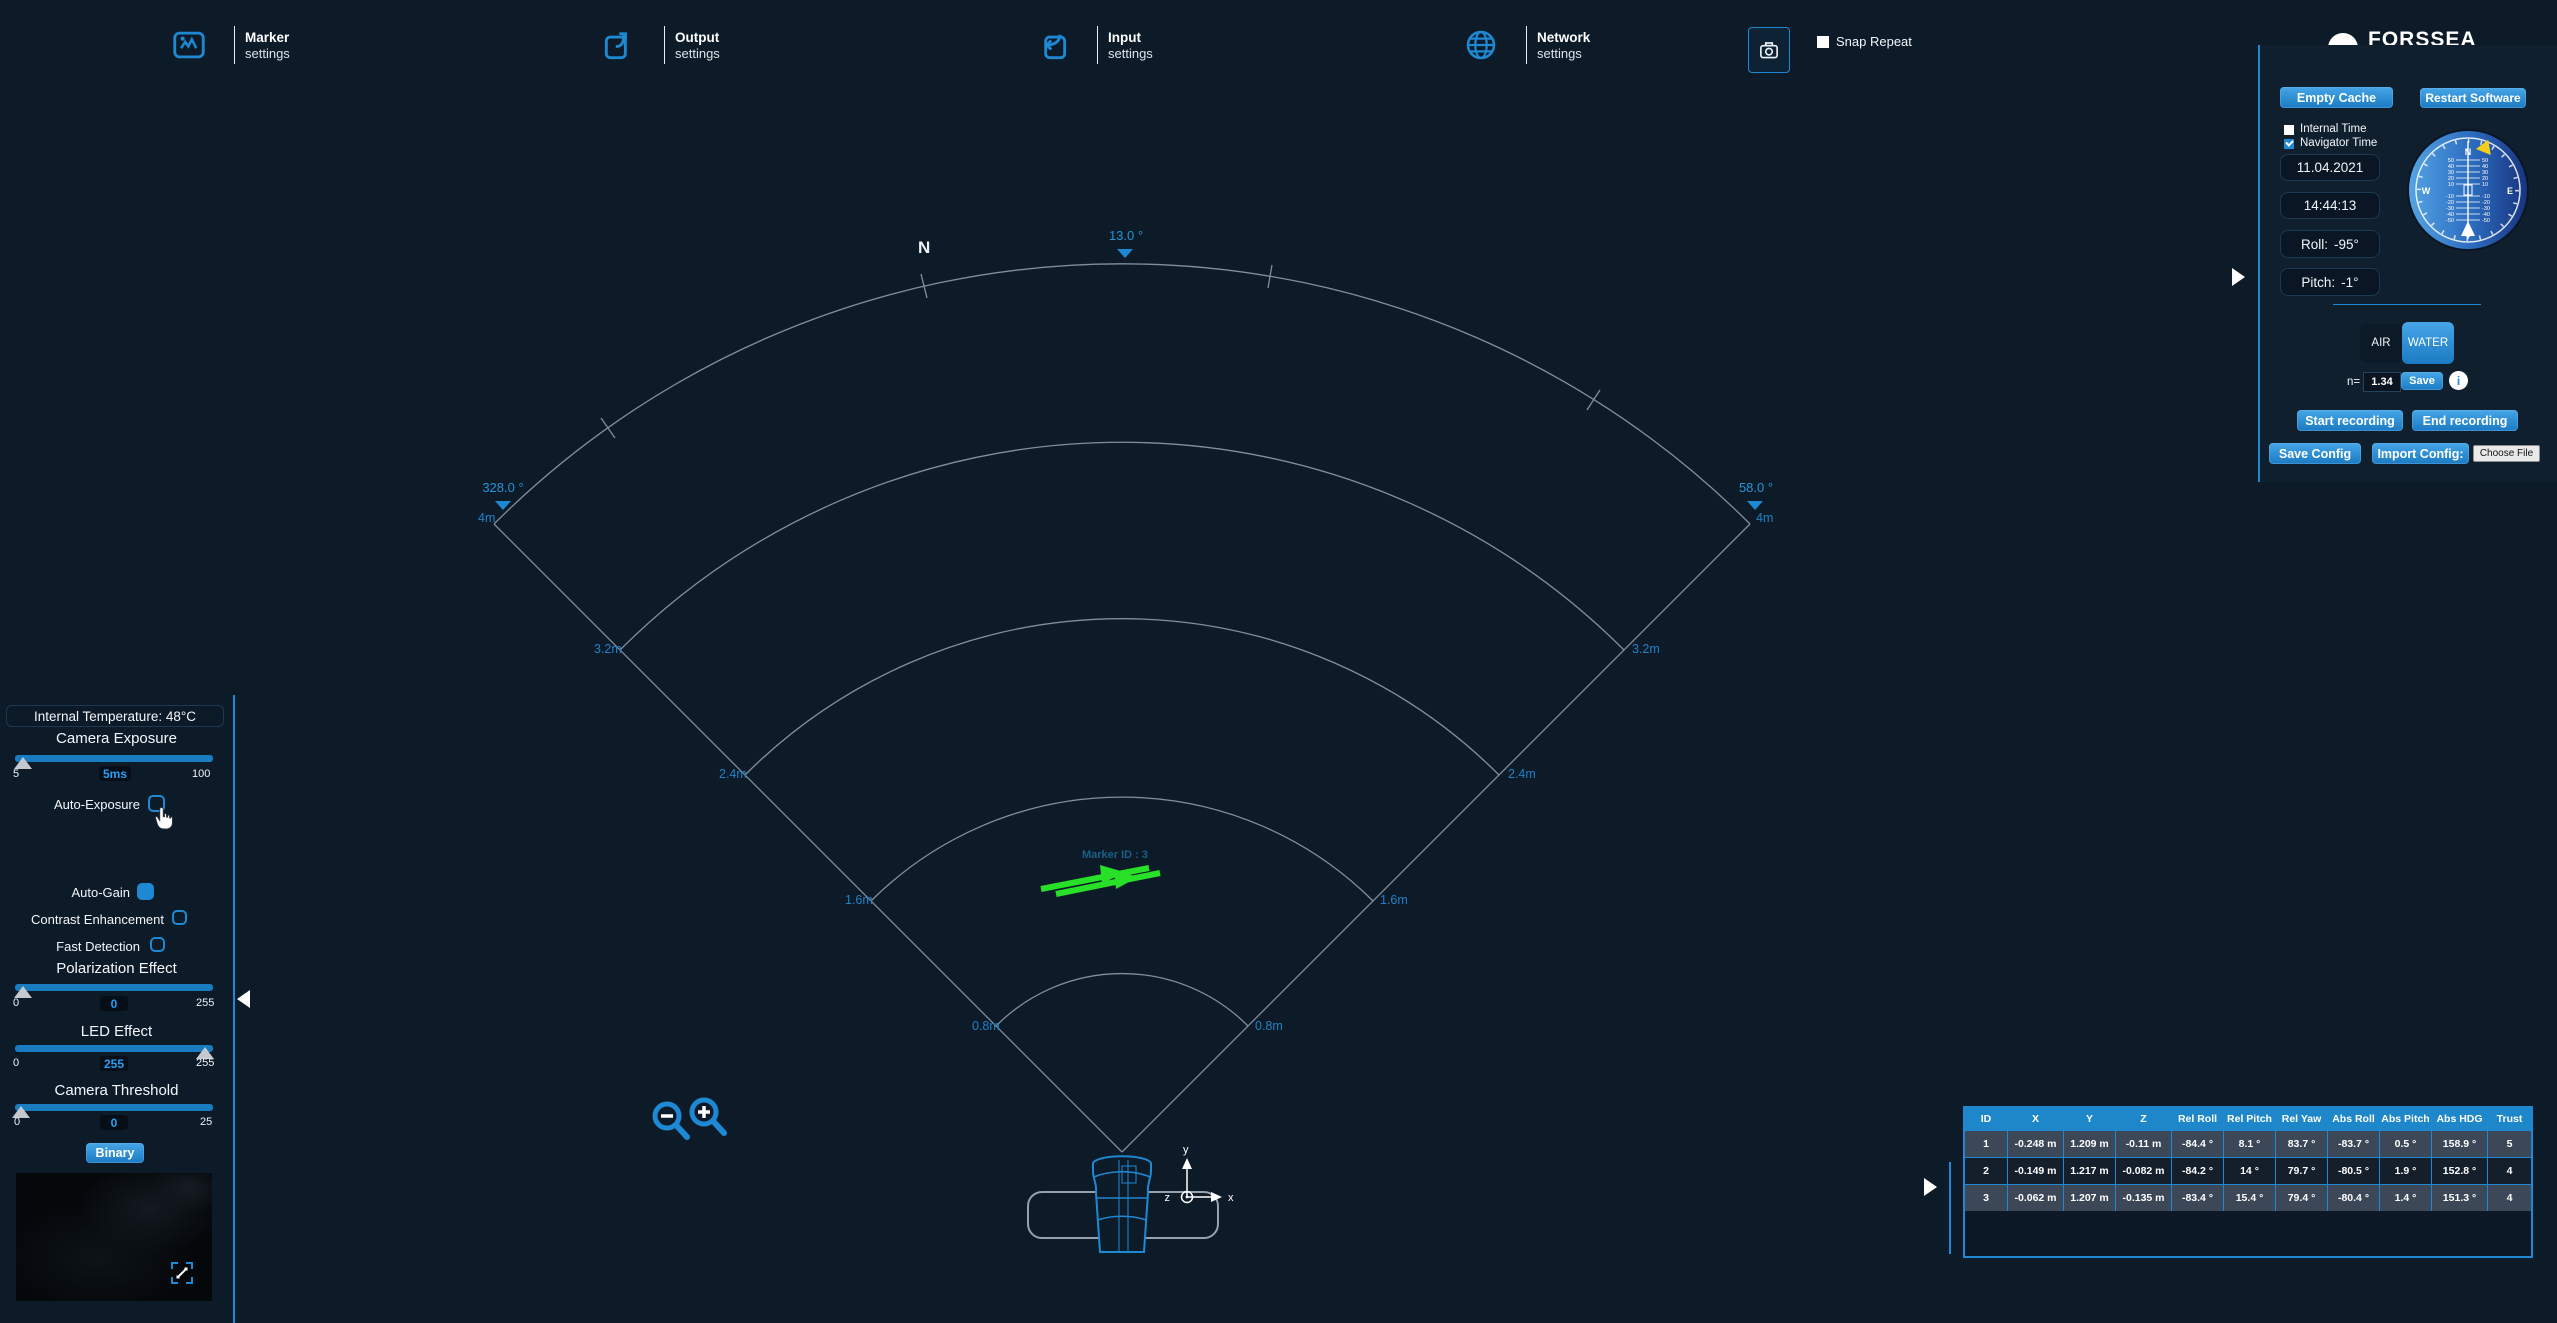  Describe the element at coordinates (487, 518) in the screenshot. I see `range-label-left: 4m` at that location.